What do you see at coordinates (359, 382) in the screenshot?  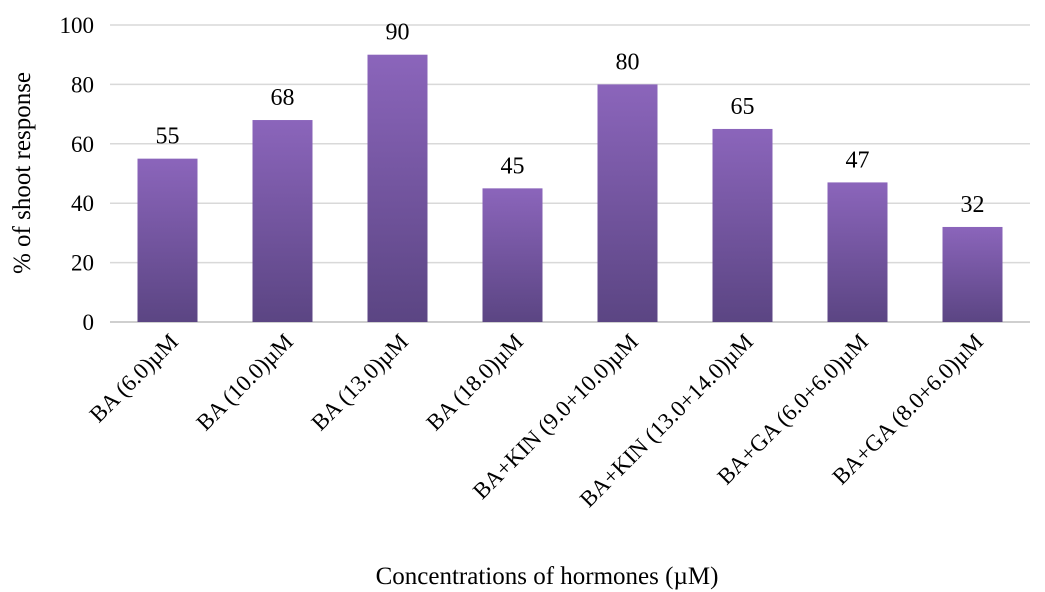 I see `x-tick-label: BA (13.0)µM` at bounding box center [359, 382].